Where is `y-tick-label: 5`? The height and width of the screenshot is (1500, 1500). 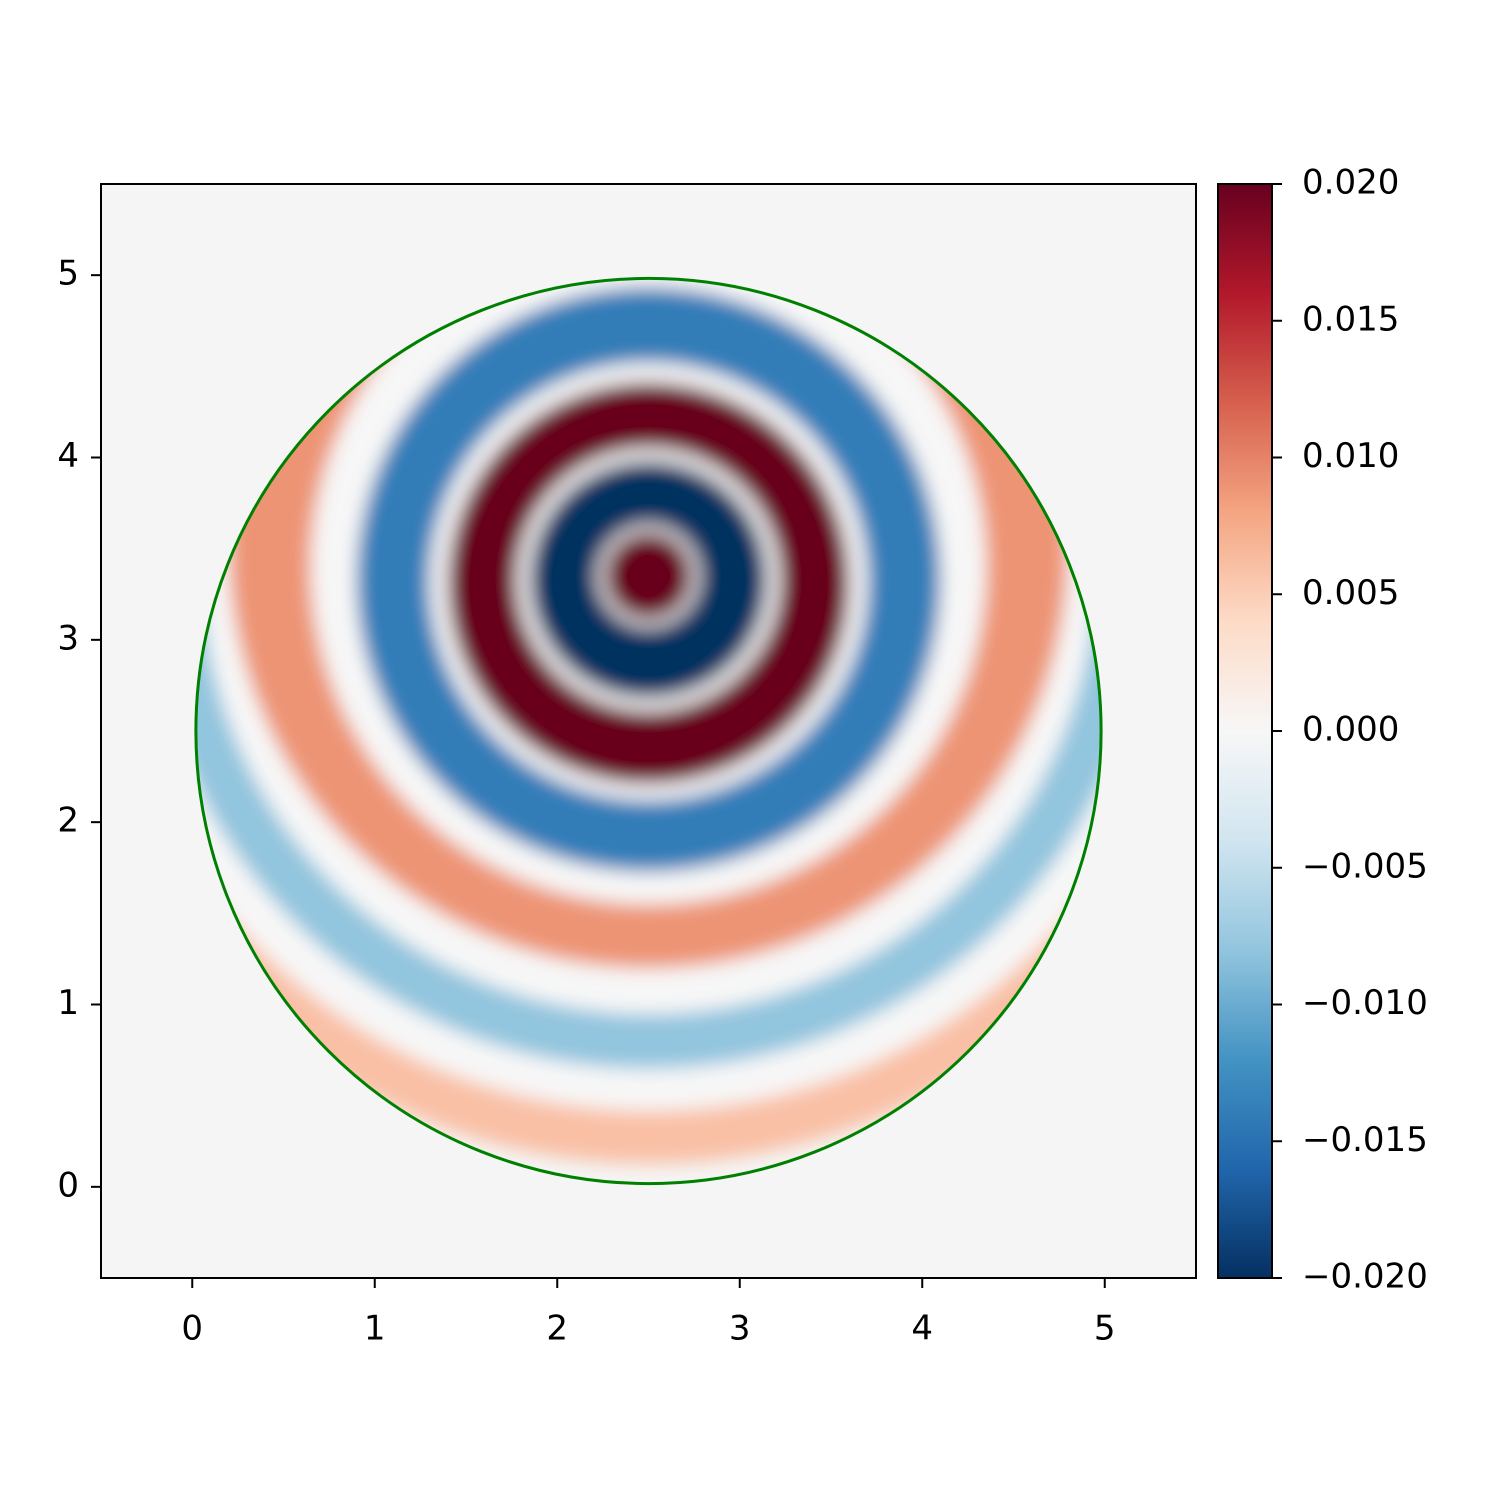 y-tick-label: 5 is located at coordinates (68, 274).